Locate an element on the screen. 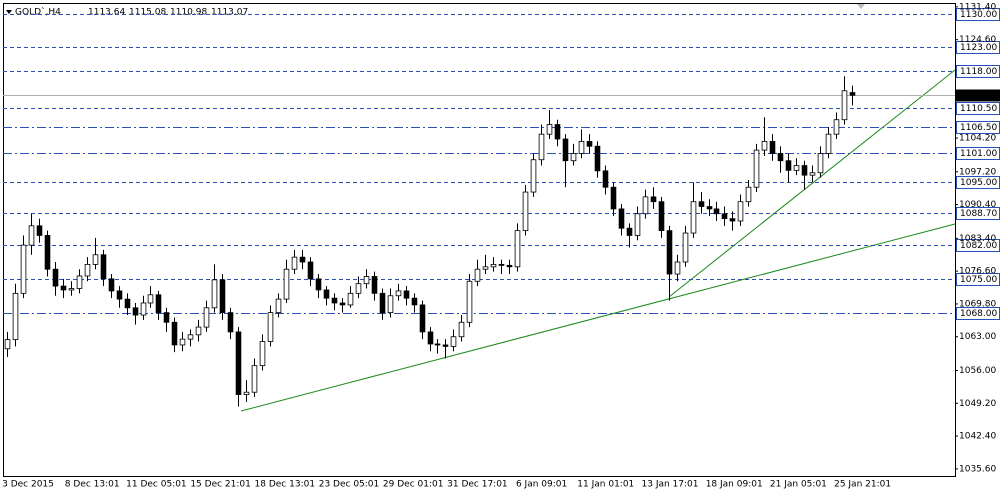 This screenshot has width=1002, height=496. x-tick-label: 31 Dec 17:01 is located at coordinates (477, 485).